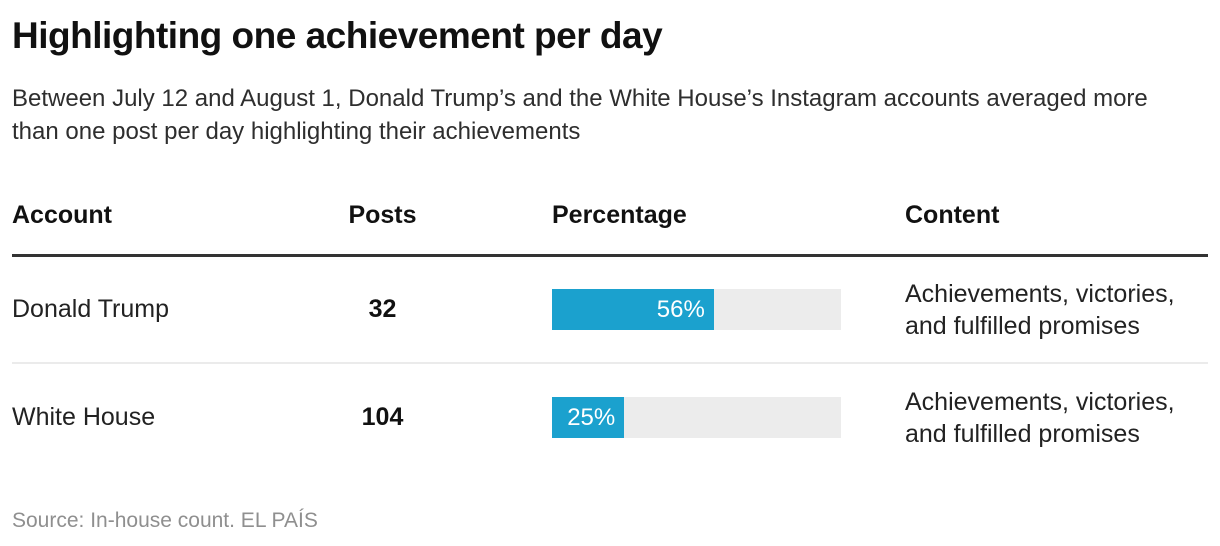 The width and height of the screenshot is (1220, 546). Describe the element at coordinates (952, 215) in the screenshot. I see `column-header-content: Content` at that location.